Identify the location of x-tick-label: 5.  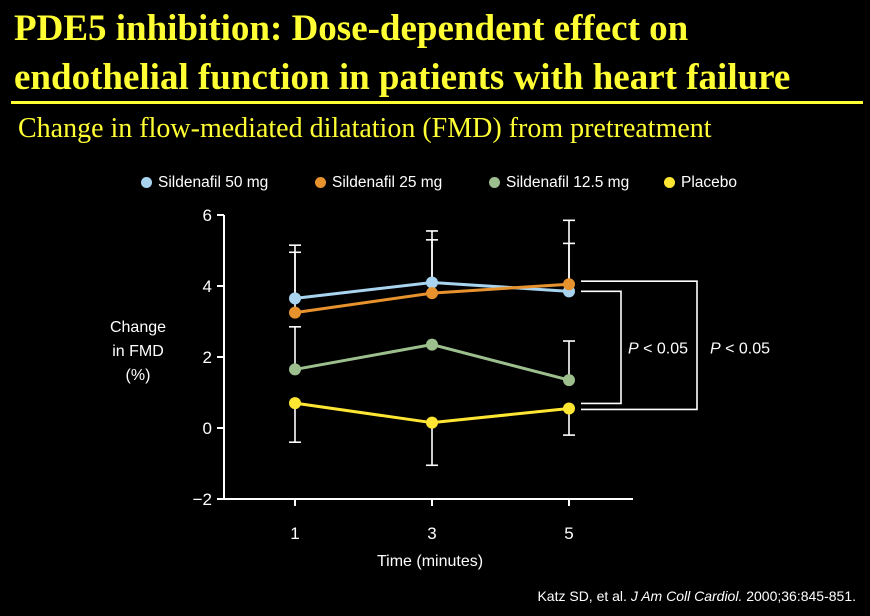
(568, 533).